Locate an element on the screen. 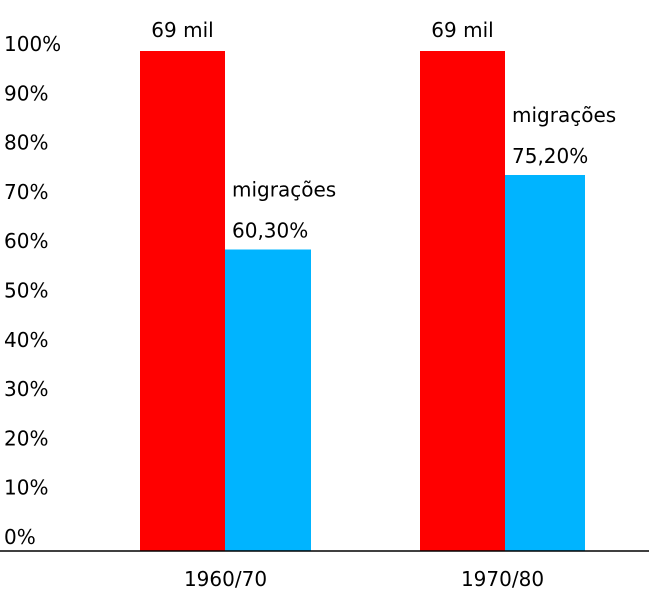  x-tick-label: 1960/70 is located at coordinates (225, 579).